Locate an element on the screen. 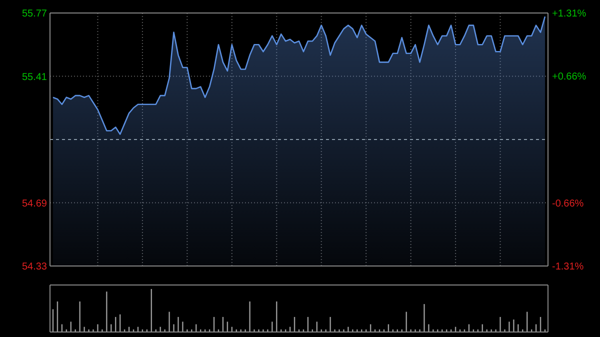 Image resolution: width=600 pixels, height=337 pixels. y-tick-label: 54.69 is located at coordinates (35, 204).